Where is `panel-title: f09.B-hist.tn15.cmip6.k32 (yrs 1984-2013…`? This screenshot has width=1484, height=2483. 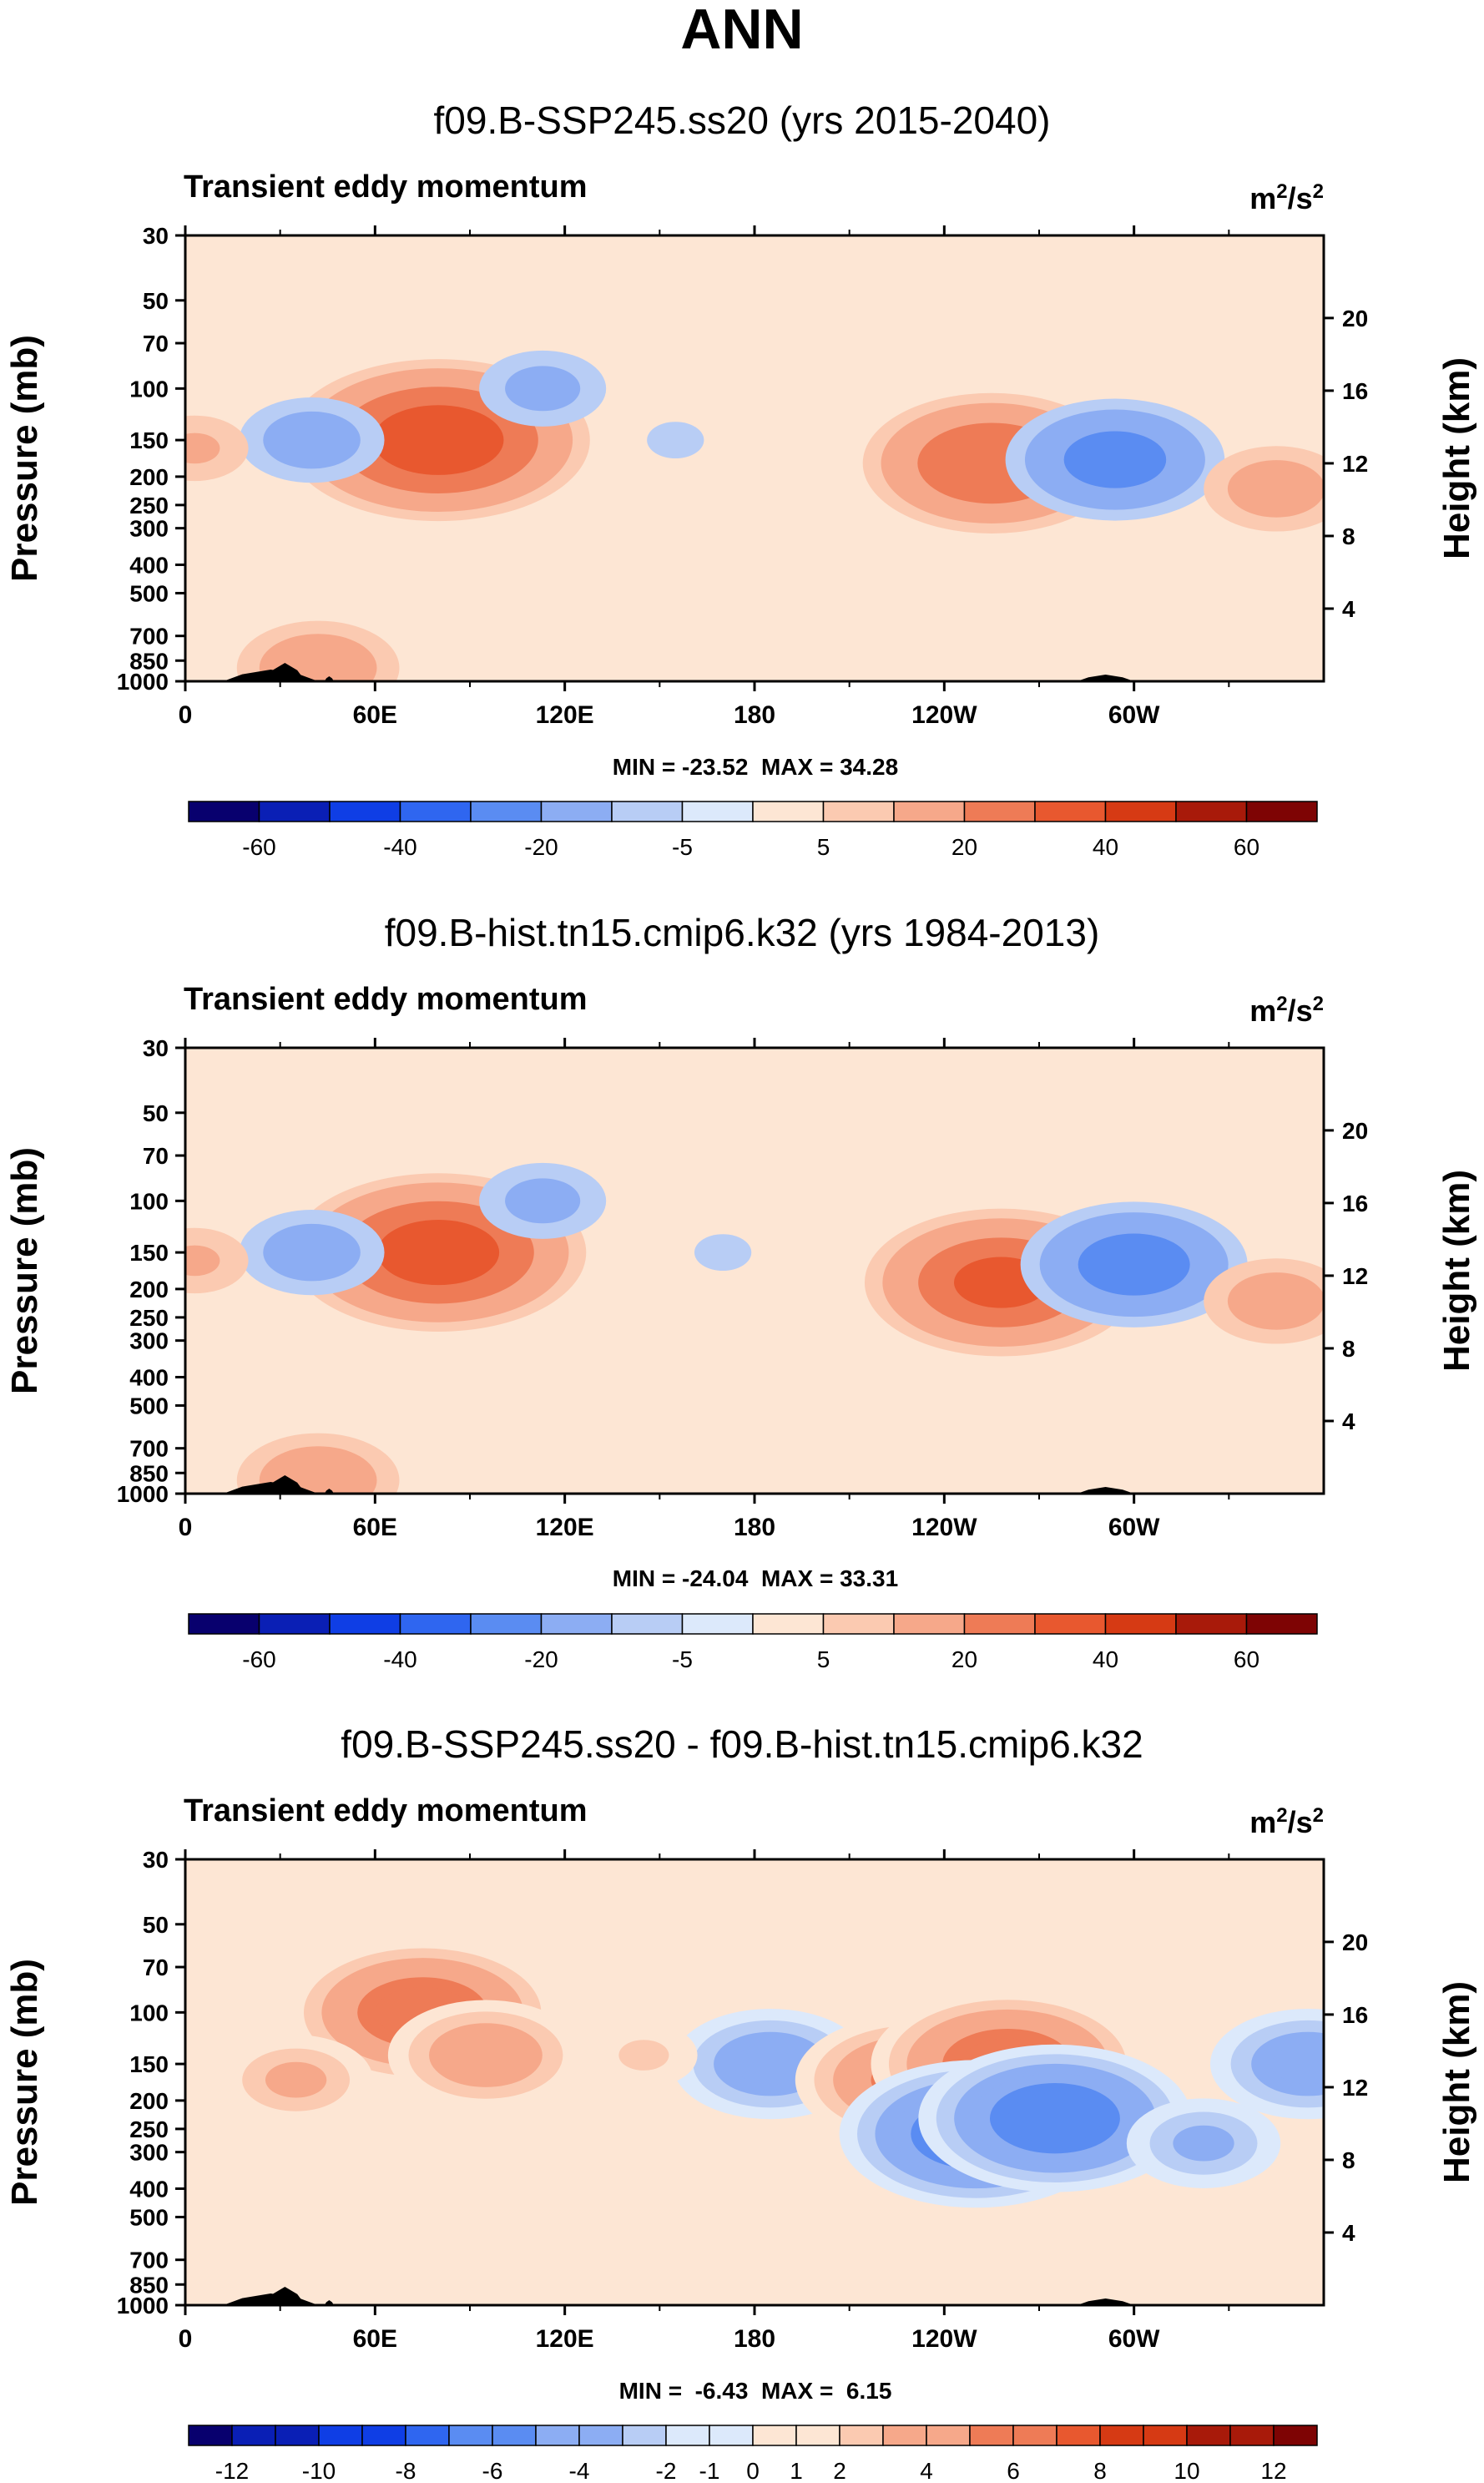 panel-title: f09.B-hist.tn15.cmip6.k32 (yrs 1984-2013… is located at coordinates (742, 932).